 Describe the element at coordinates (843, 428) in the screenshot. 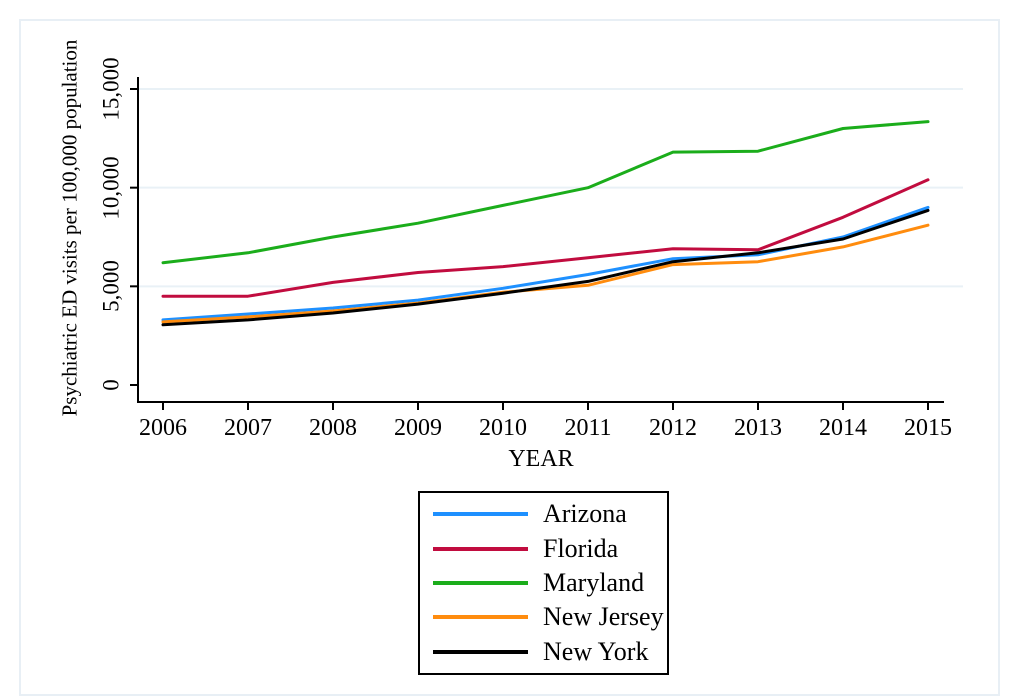

I see `x-tick-label: 2014` at that location.